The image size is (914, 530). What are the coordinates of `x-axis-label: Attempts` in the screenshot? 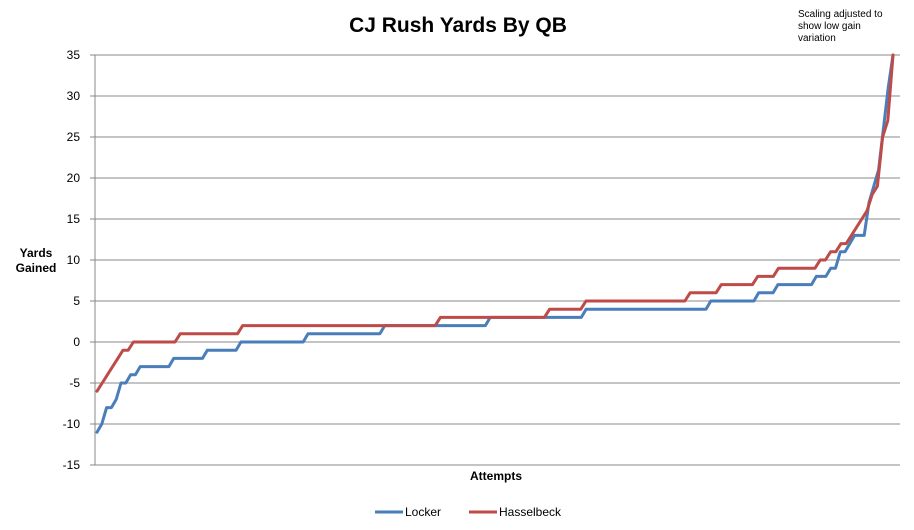 It's located at (496, 476).